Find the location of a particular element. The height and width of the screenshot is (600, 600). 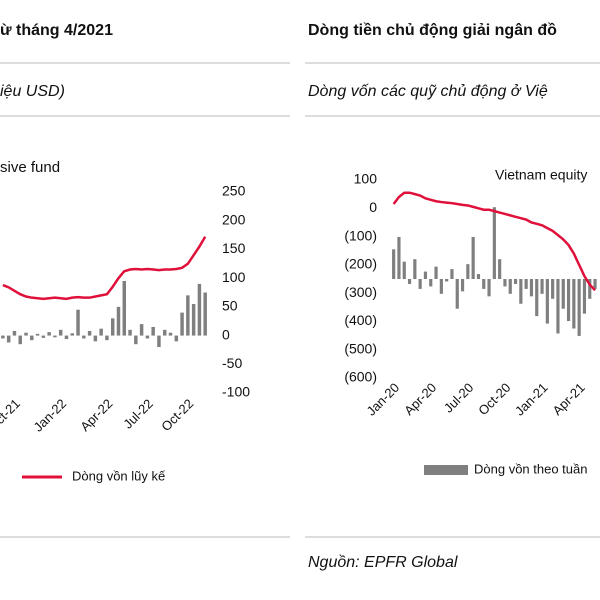

chart-label: Vietnam equity is located at coordinates (541, 175).